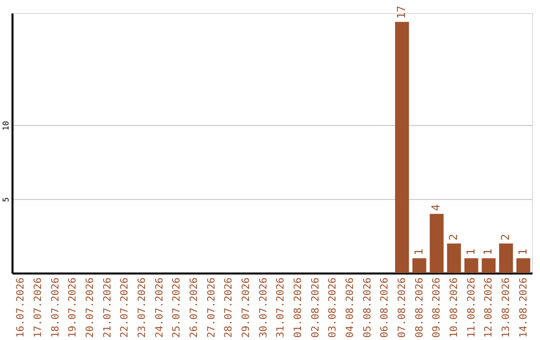 The image size is (540, 340). Describe the element at coordinates (333, 308) in the screenshot. I see `x-tick-label: 03.08.2026` at that location.